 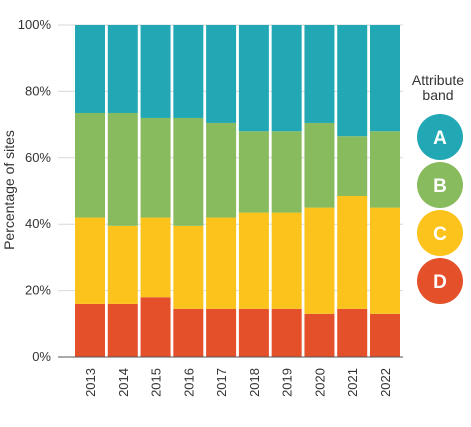 What do you see at coordinates (319, 74) in the screenshot?
I see `bar-segment-a-2020` at bounding box center [319, 74].